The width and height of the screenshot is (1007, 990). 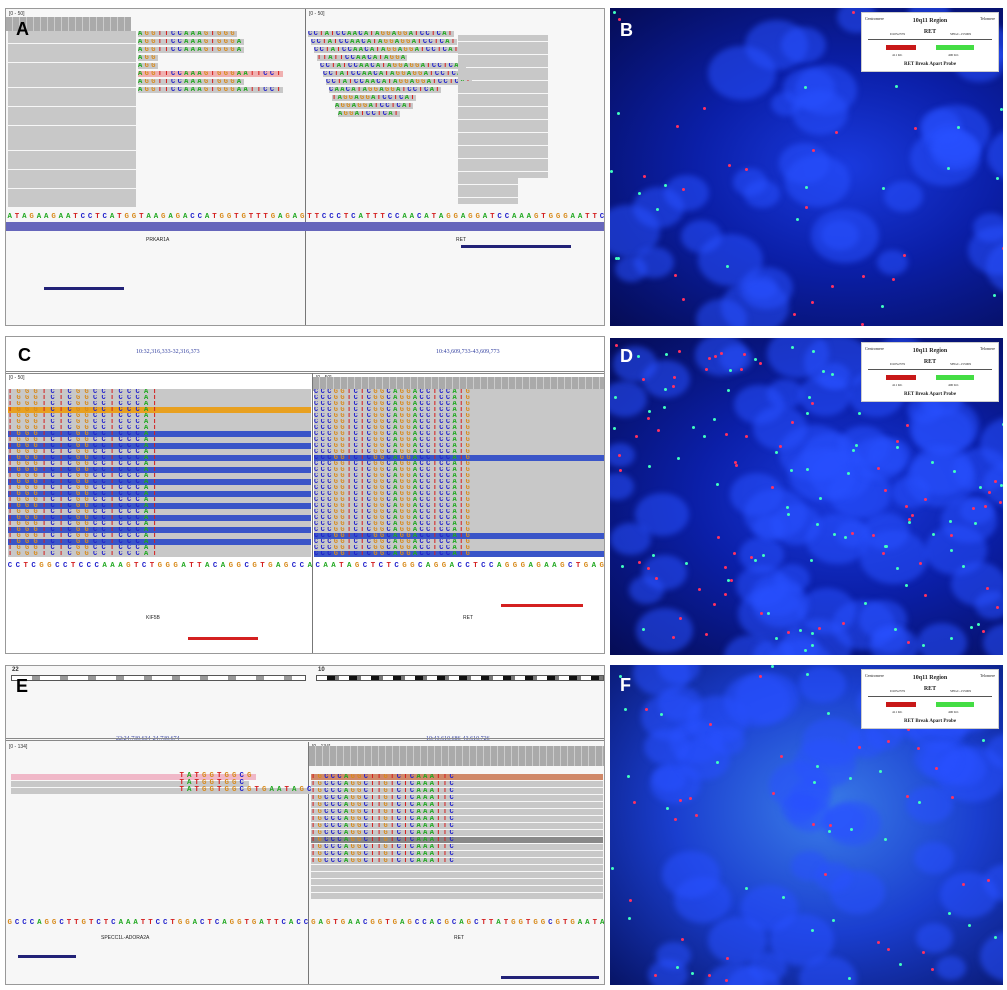 What do you see at coordinates (897, 55) in the screenshot?
I see `size-left: 411 Kb` at bounding box center [897, 55].